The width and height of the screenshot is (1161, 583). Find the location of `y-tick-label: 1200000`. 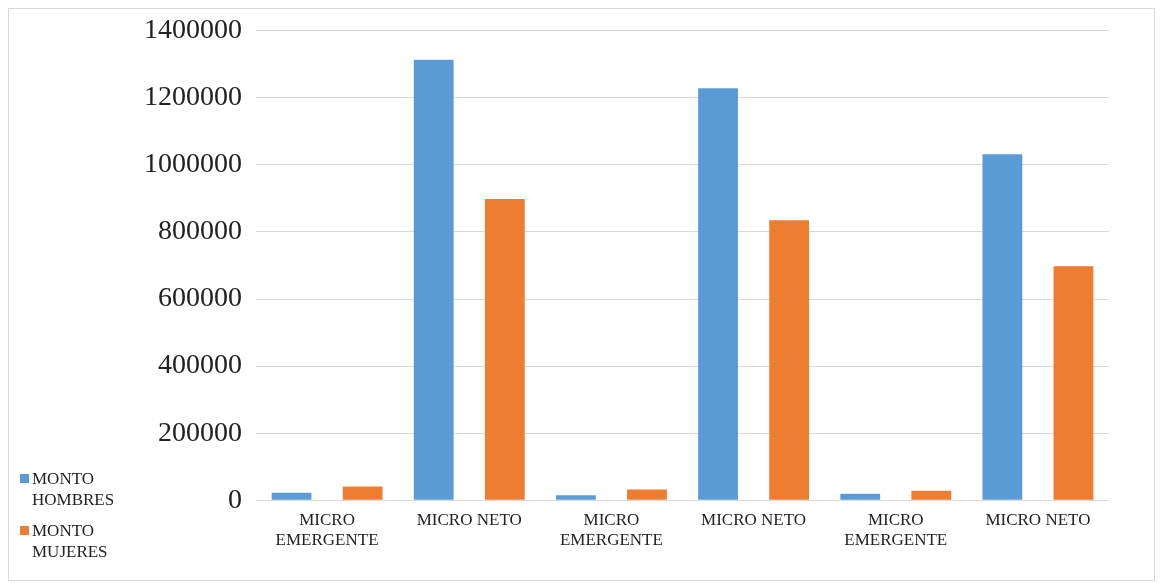

y-tick-label: 1200000 is located at coordinates (193, 96).